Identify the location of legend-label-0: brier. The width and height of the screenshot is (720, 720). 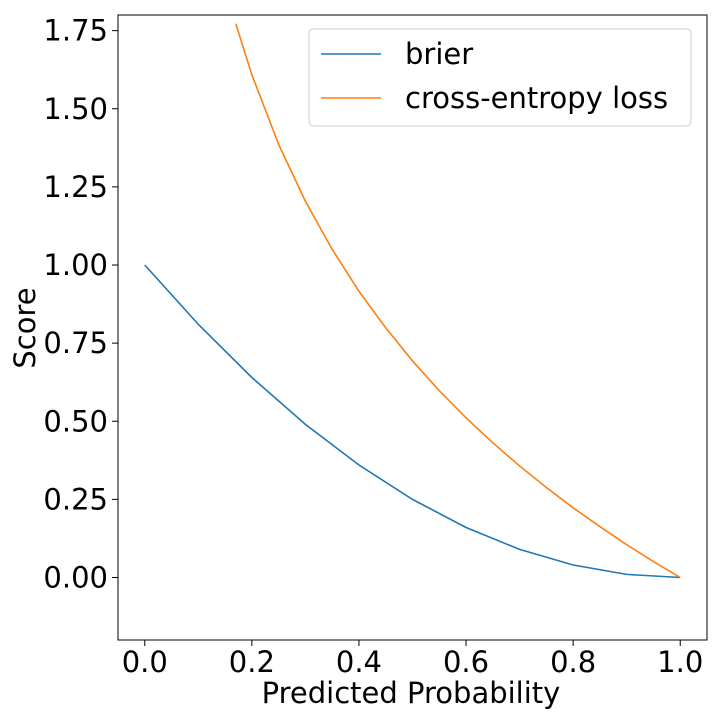
(439, 54).